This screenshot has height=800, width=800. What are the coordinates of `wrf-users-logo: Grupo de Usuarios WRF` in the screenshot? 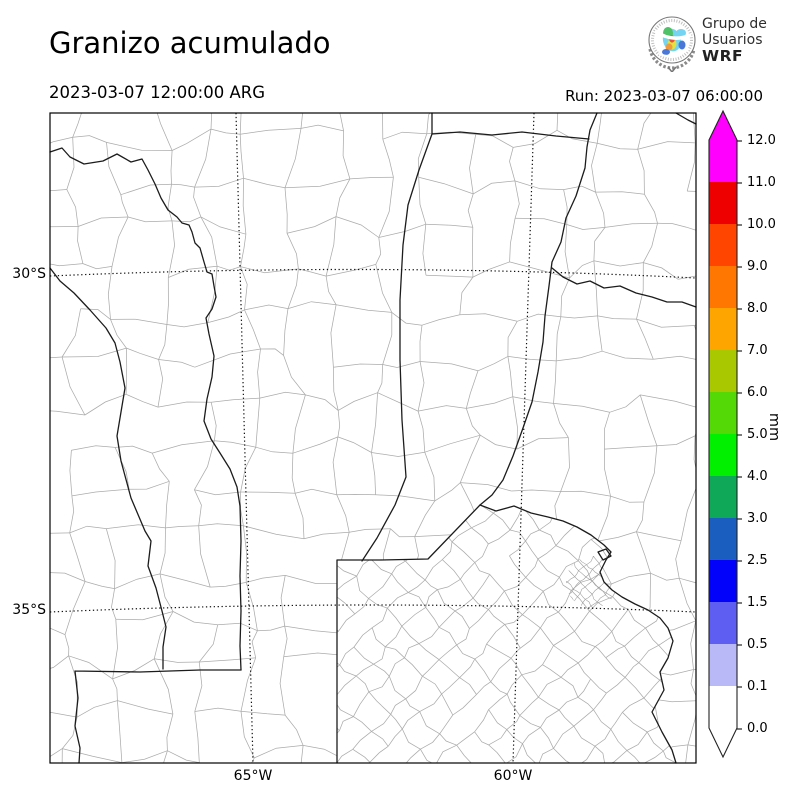 It's located at (720, 45).